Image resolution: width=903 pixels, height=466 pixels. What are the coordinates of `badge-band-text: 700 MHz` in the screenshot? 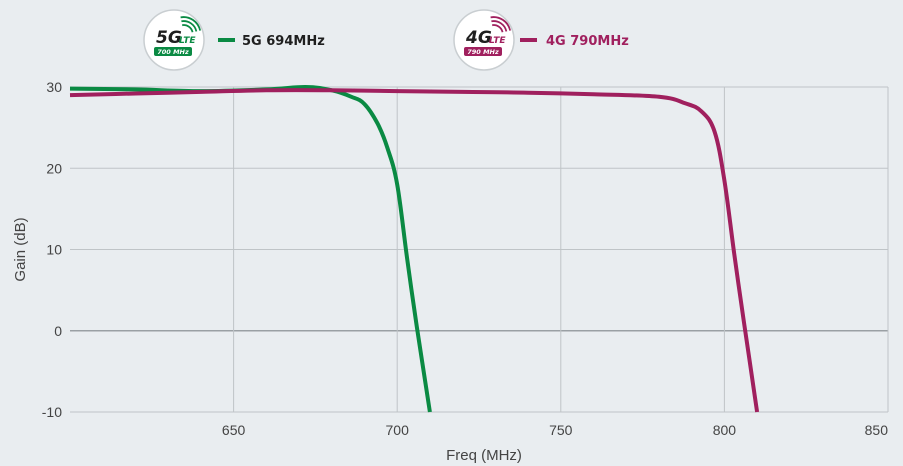 It's located at (173, 52).